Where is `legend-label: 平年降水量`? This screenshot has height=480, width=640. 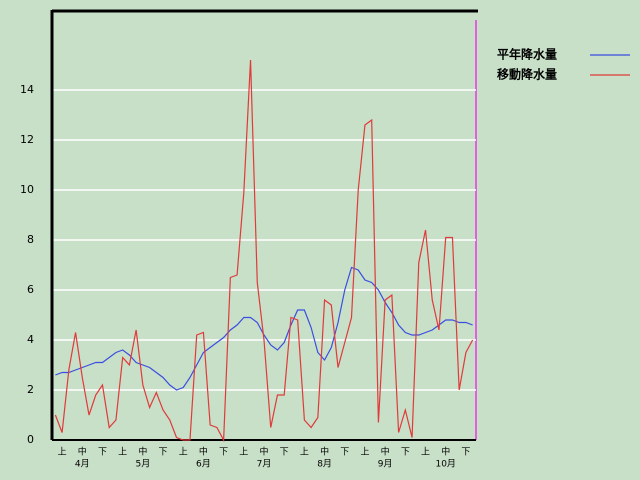
legend-label: 平年降水量 is located at coordinates (527, 54).